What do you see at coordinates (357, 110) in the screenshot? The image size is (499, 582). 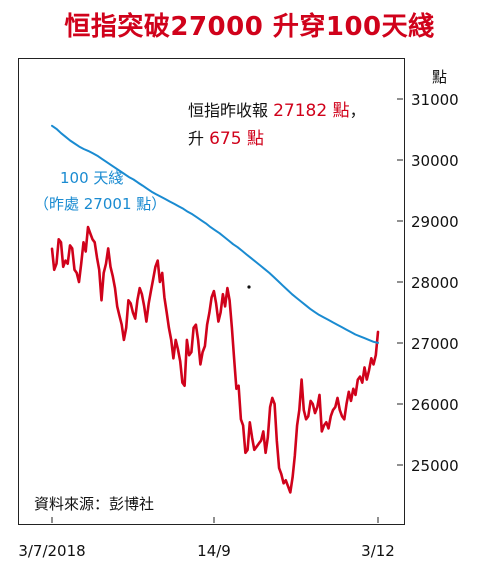 I see `close-annotation-suffix: ，` at bounding box center [357, 110].